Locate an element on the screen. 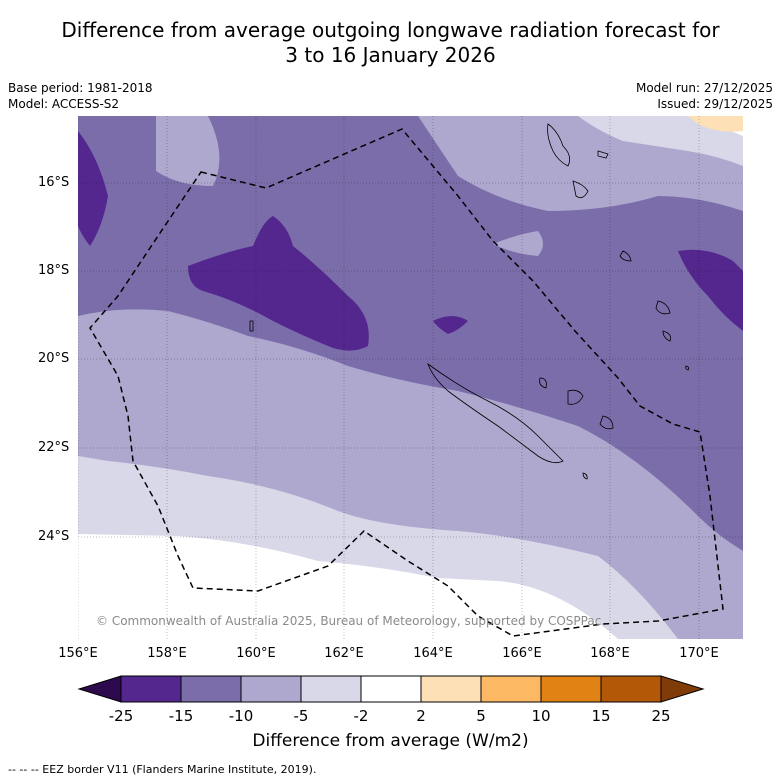  lon-label-156e: 156°E is located at coordinates (78, 653).